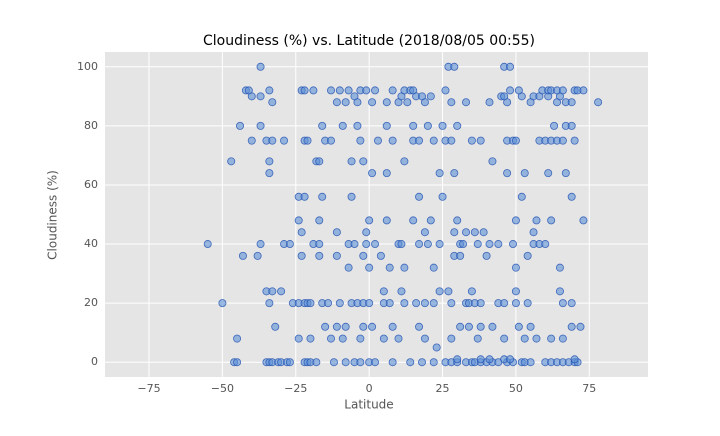 This screenshot has height=436, width=720. What do you see at coordinates (369, 388) in the screenshot?
I see `x-tick-label: 0` at bounding box center [369, 388].